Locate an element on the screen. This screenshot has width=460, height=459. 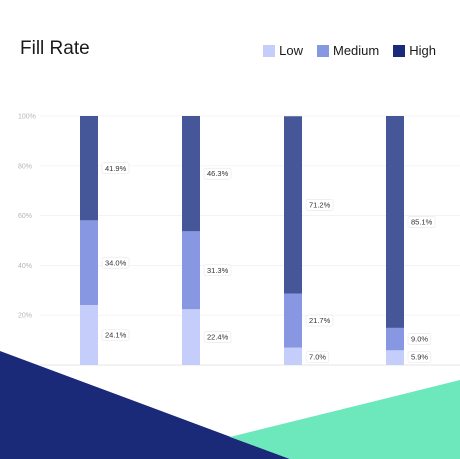
data-label-text: 71.2% is located at coordinates (320, 204).